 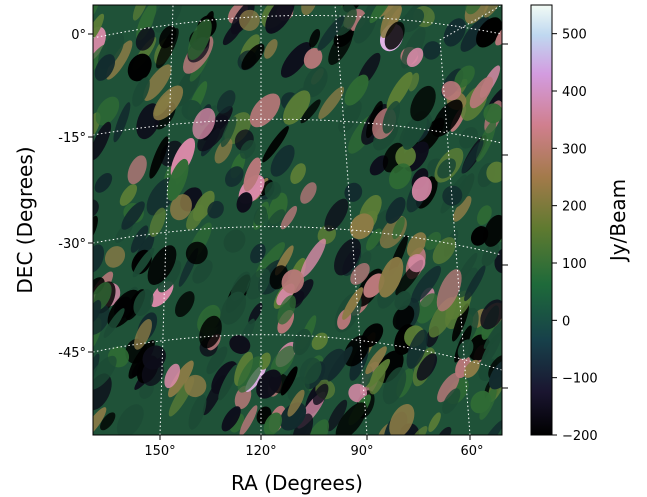 What do you see at coordinates (574, 149) in the screenshot?
I see `colorbar-tick-label: 300` at bounding box center [574, 149].